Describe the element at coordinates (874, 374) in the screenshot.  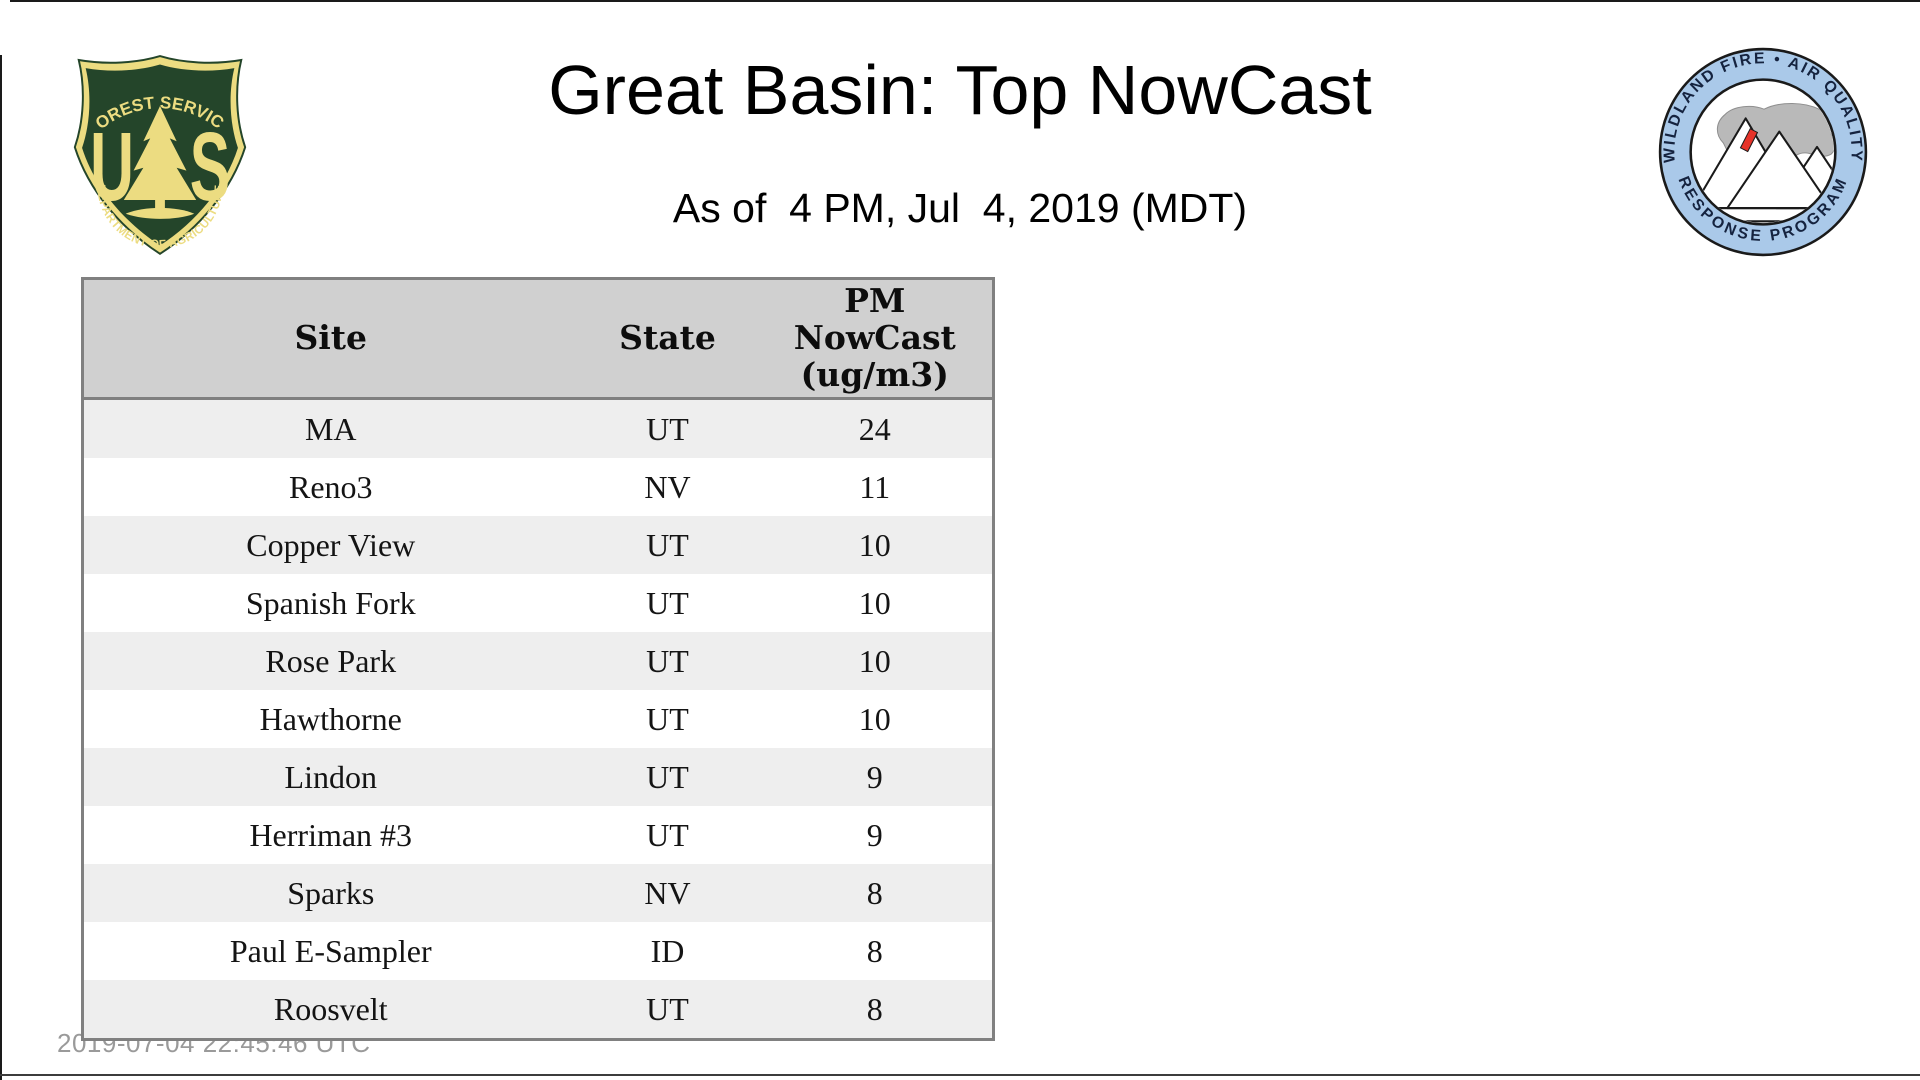
I see `pm-header-line3: (ug/m3)` at that location.